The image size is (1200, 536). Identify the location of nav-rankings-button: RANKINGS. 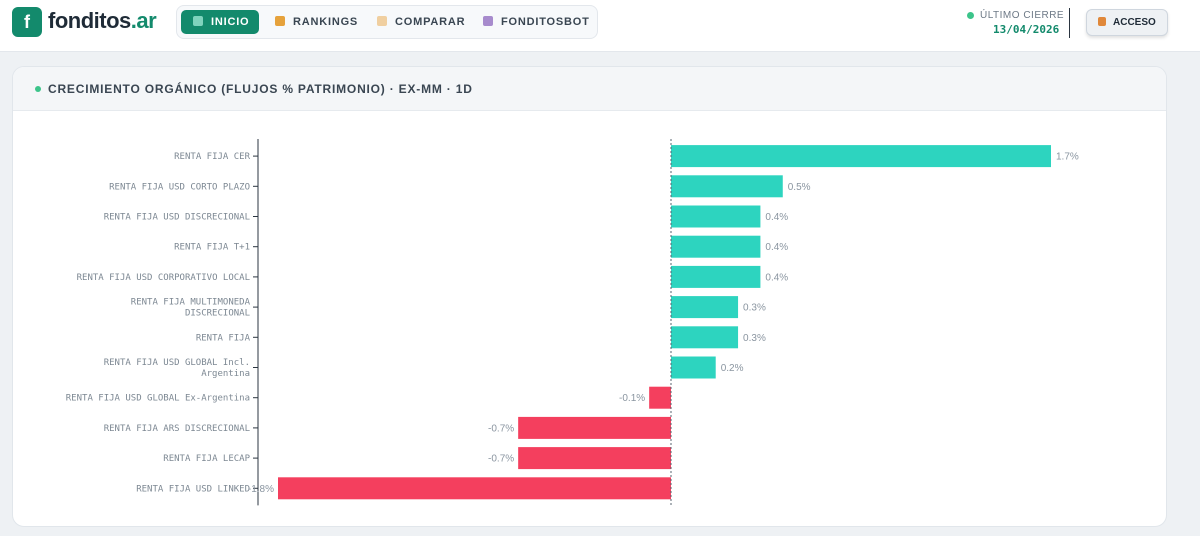
(319, 22).